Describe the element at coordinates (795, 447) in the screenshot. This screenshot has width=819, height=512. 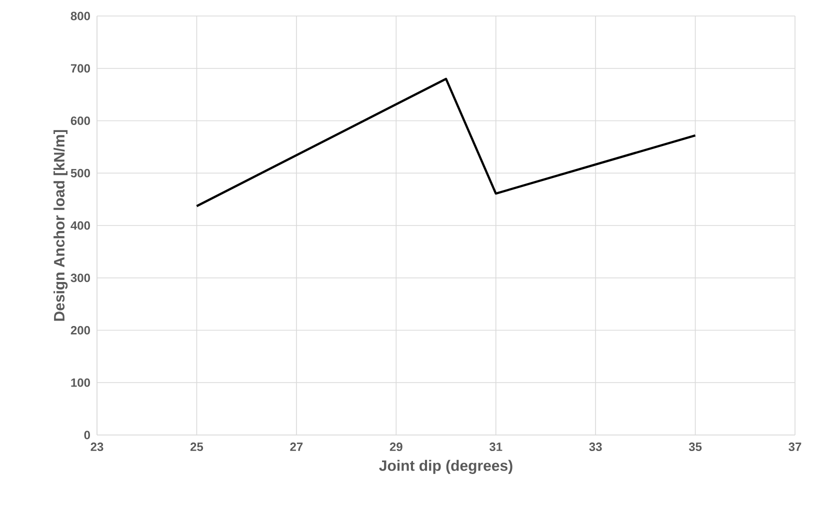
I see `x-tick-label: 37` at that location.